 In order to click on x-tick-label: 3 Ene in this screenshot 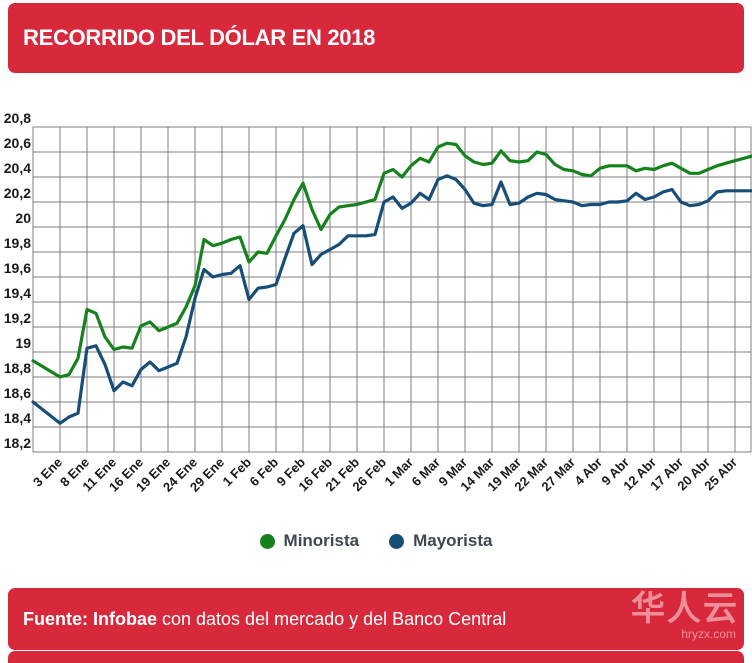, I will do `click(47, 472)`.